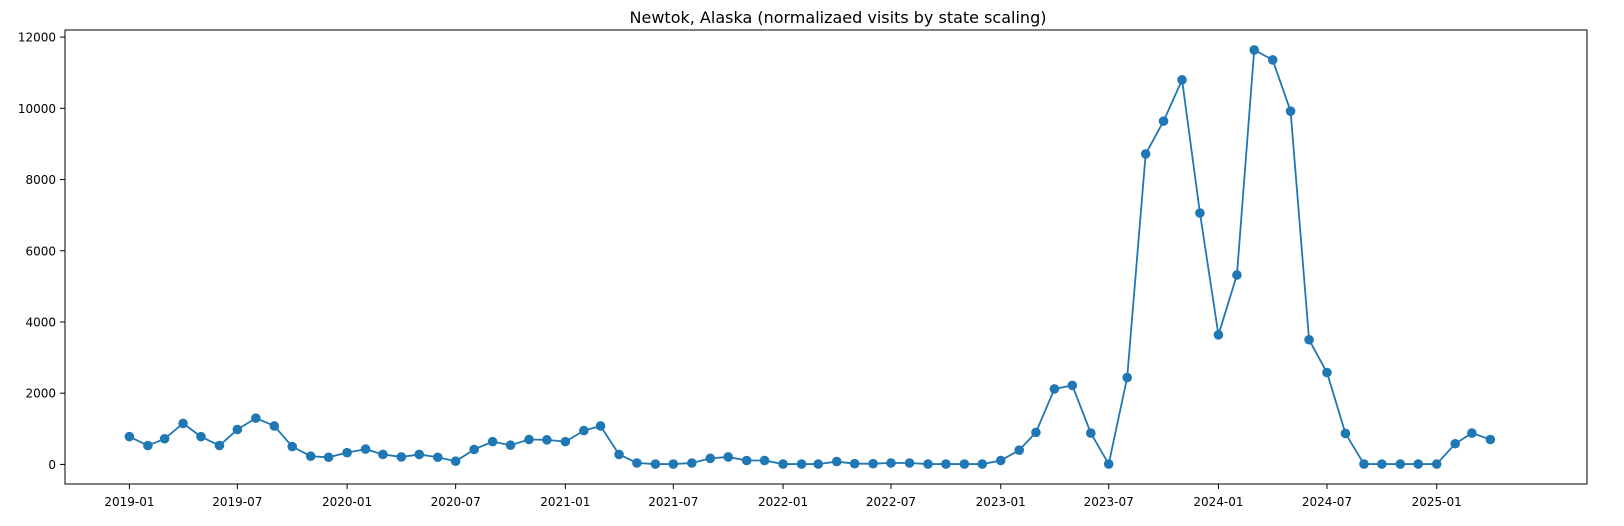  Describe the element at coordinates (237, 502) in the screenshot. I see `x-tick-label: 2019-07` at that location.